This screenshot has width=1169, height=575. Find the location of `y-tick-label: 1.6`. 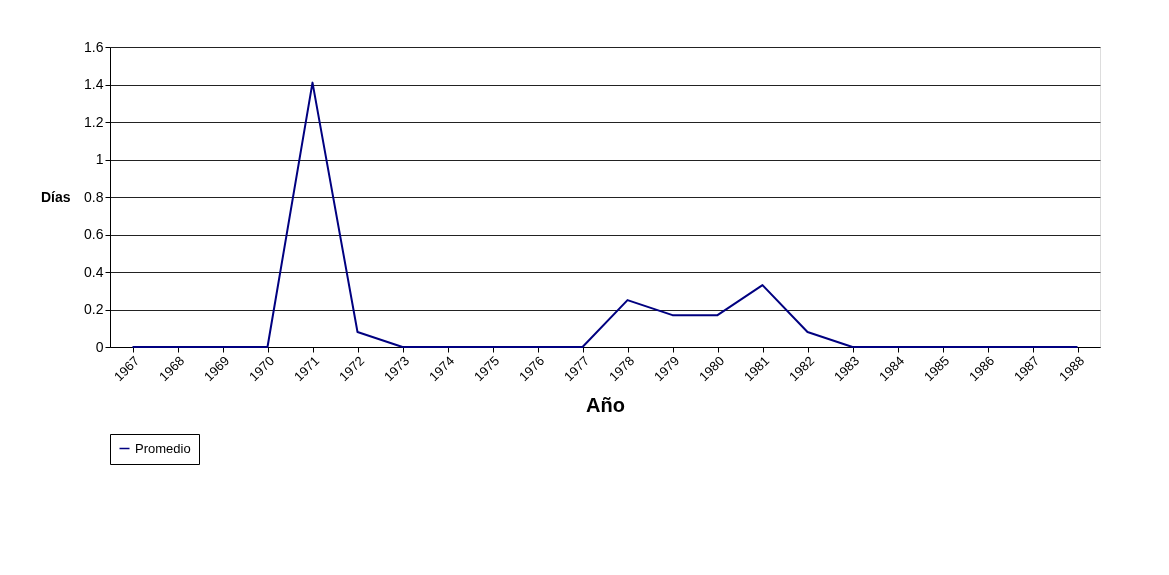

y-tick-label: 1.6 is located at coordinates (94, 46).